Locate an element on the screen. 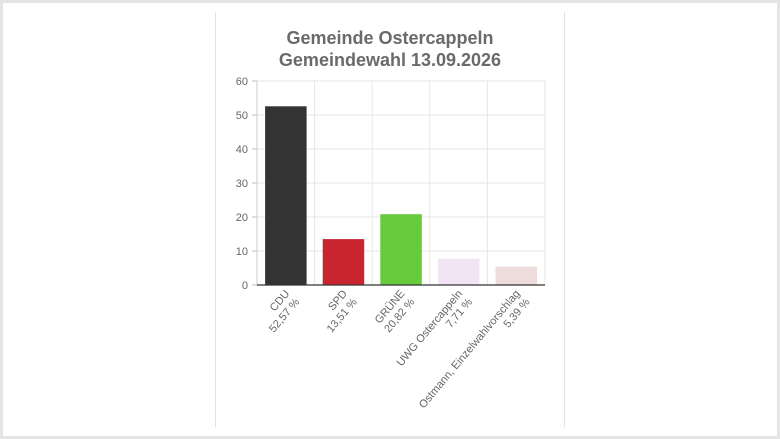 This screenshot has width=780, height=439. chart-title-line-2: Gemeindewahl 13.09.2026 is located at coordinates (390, 60).